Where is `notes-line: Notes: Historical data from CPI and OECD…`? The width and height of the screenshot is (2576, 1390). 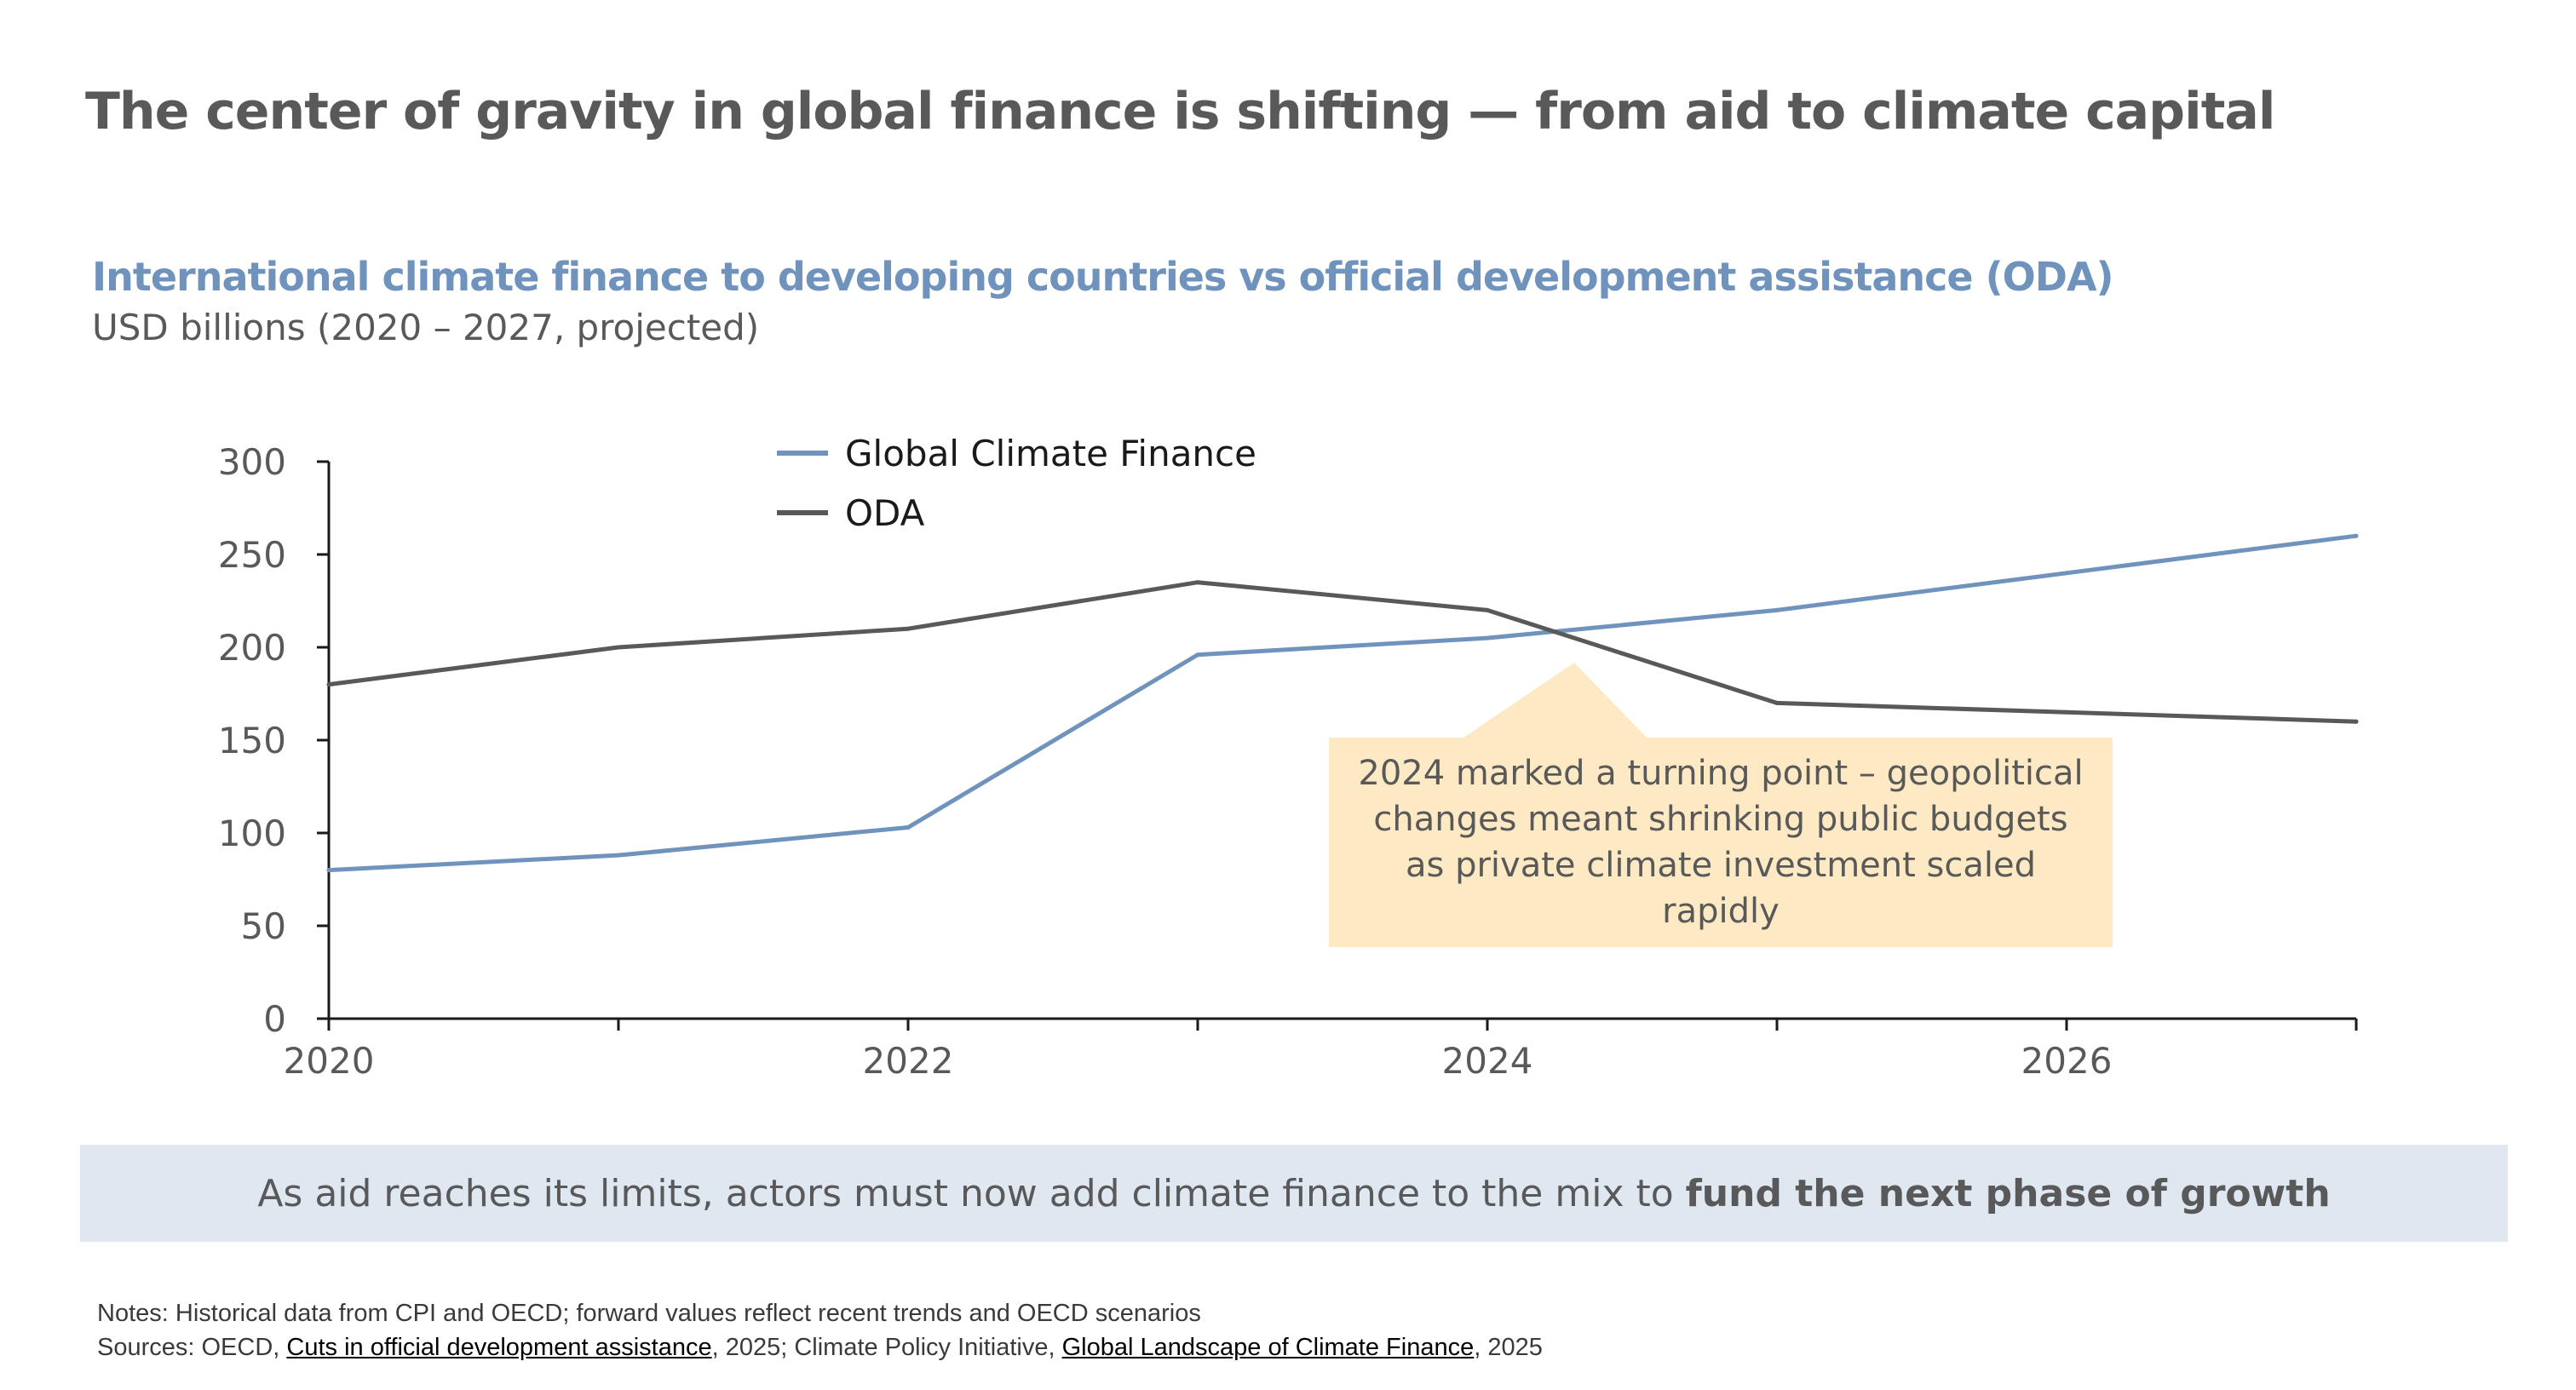 notes-line: Notes: Historical data from CPI and OECD… is located at coordinates (649, 1313).